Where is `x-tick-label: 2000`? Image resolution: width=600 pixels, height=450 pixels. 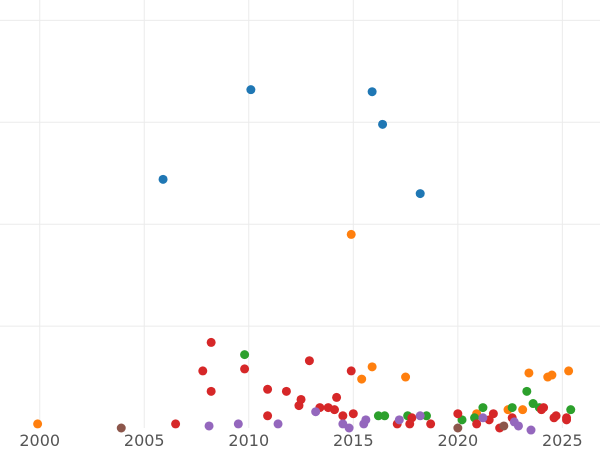 x-tick-label: 2000 is located at coordinates (39, 440).